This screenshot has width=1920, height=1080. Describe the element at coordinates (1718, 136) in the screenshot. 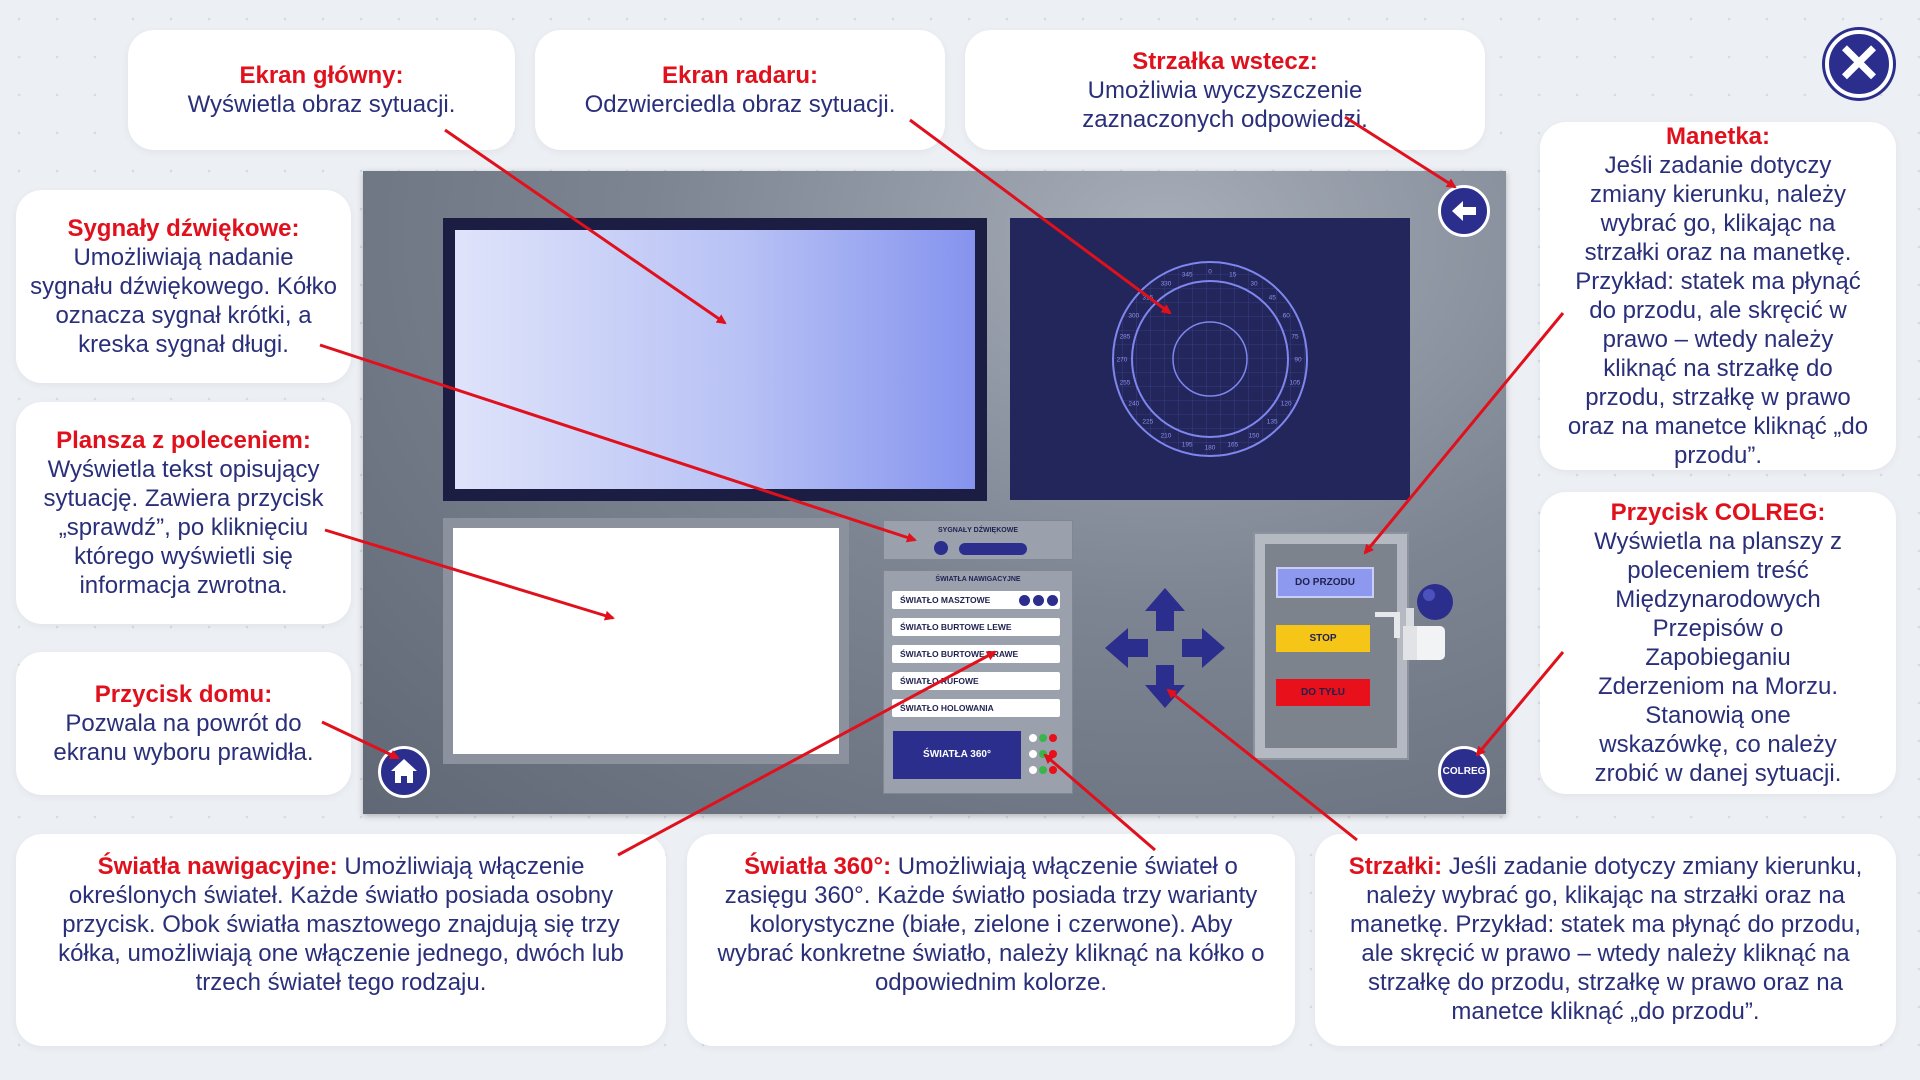

I see `card-title: Manetka:` at that location.